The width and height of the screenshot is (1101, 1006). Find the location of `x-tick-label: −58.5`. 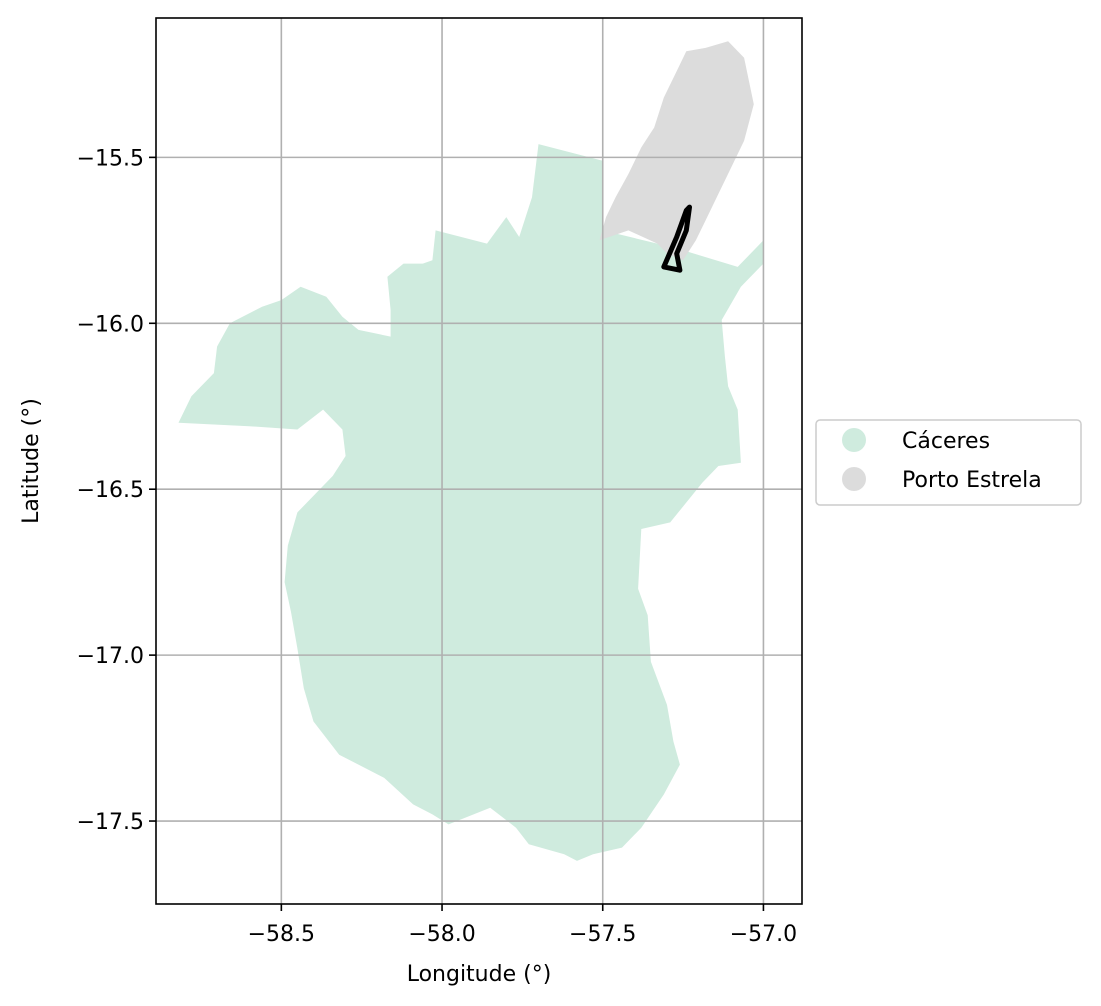

x-tick-label: −58.5 is located at coordinates (281, 934).